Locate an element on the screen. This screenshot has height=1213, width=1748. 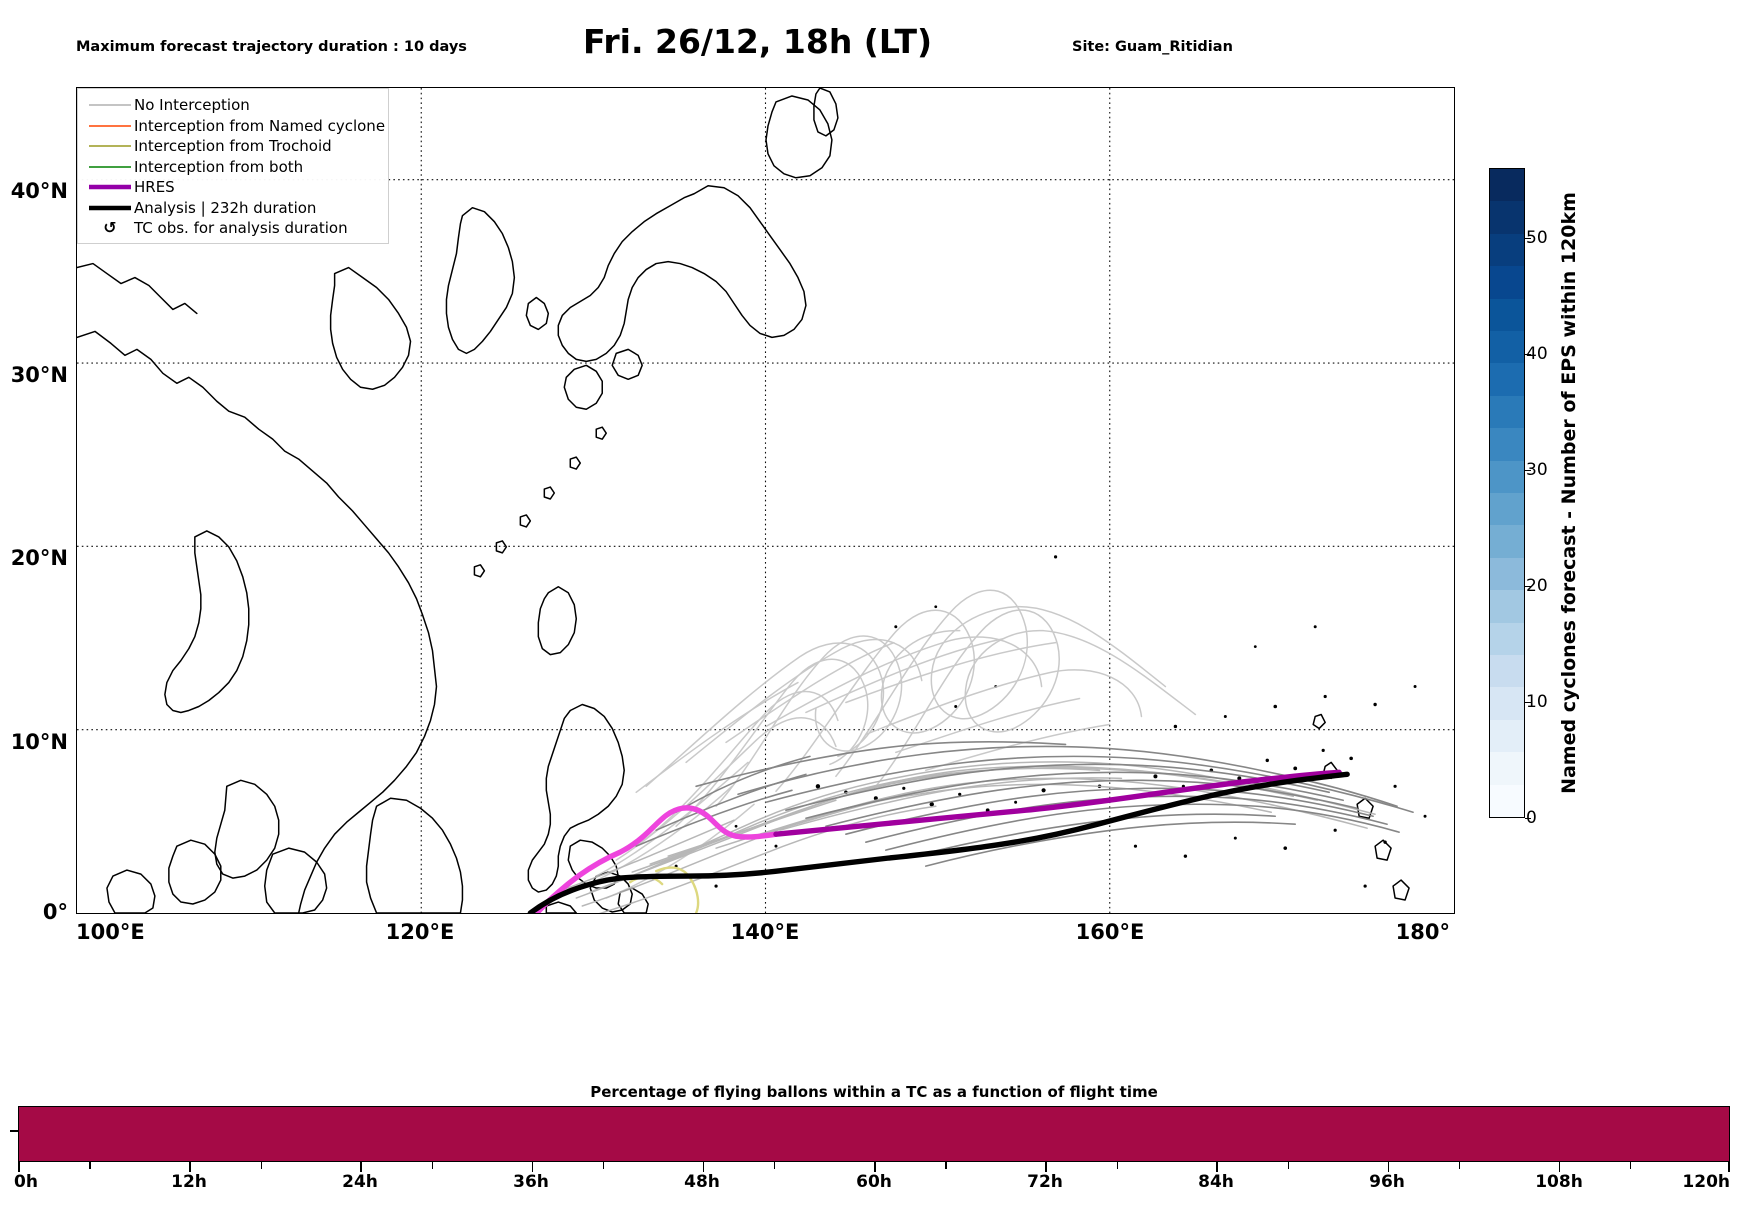
percentage-bar is located at coordinates (874, 1134).